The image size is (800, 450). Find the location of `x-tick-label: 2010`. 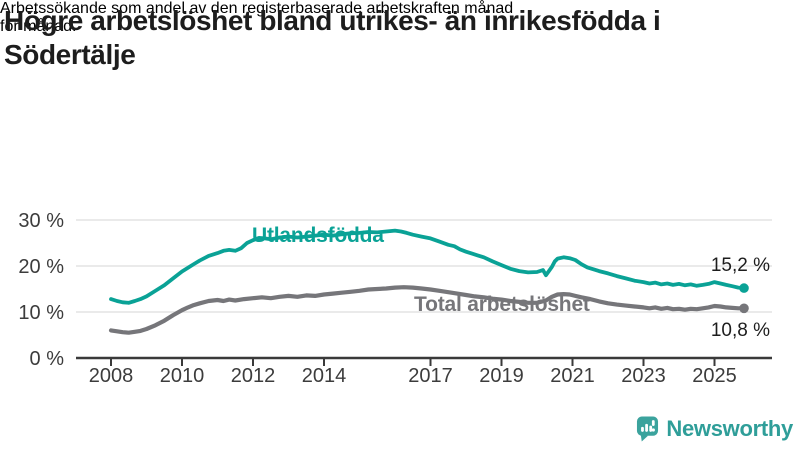

x-tick-label: 2010 is located at coordinates (182, 376).